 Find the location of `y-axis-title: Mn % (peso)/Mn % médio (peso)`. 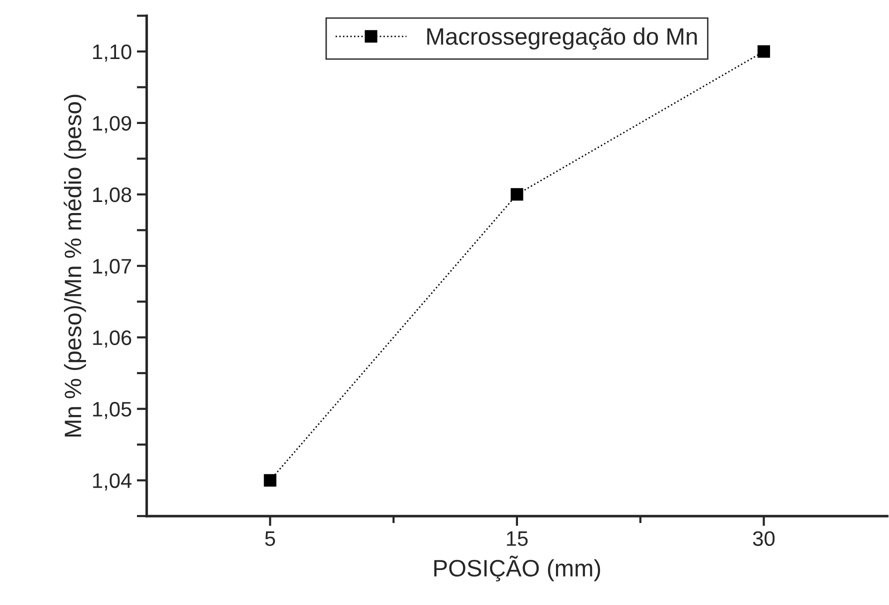

y-axis-title: Mn % (peso)/Mn % médio (peso) is located at coordinates (75, 265).